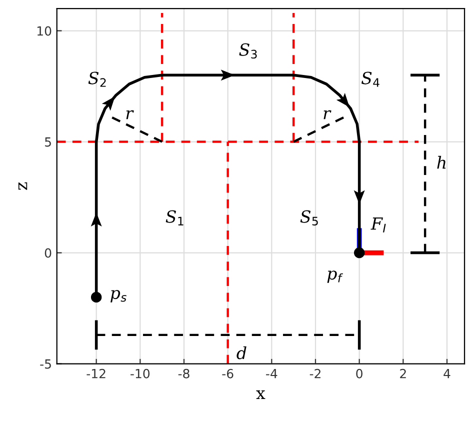  I want to click on annotation: p$_{s}$, so click(118, 296).